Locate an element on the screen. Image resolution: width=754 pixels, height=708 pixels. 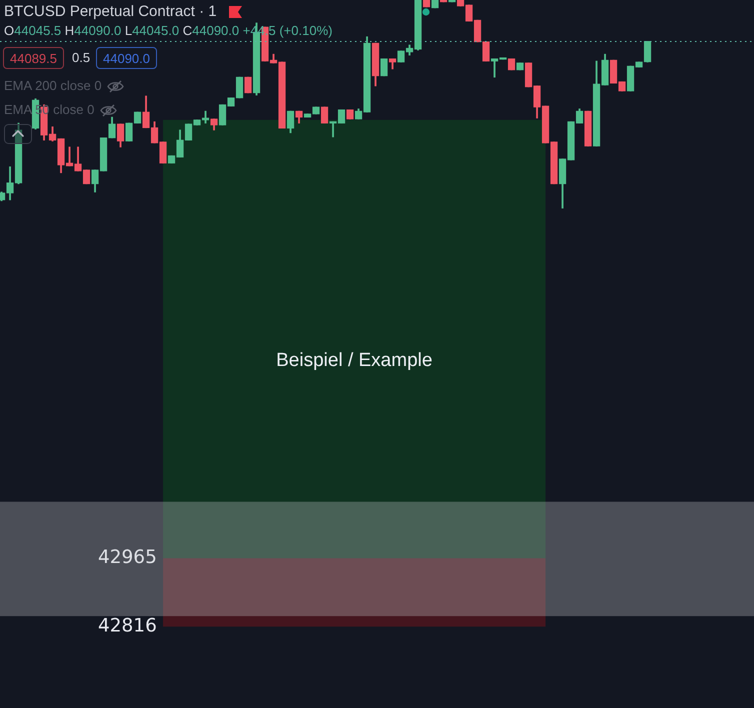
annotation: 44089.5 is located at coordinates (33, 58).